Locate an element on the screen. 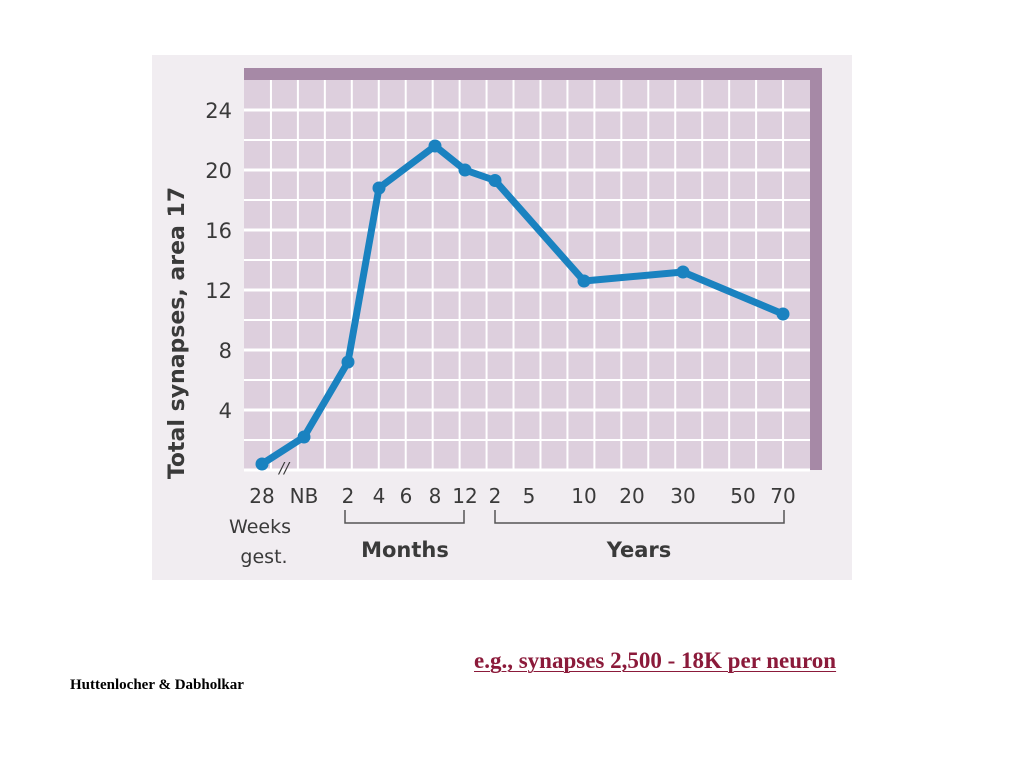 The width and height of the screenshot is (1024, 768). weeks-gest-label-line2: gest. is located at coordinates (263, 557).